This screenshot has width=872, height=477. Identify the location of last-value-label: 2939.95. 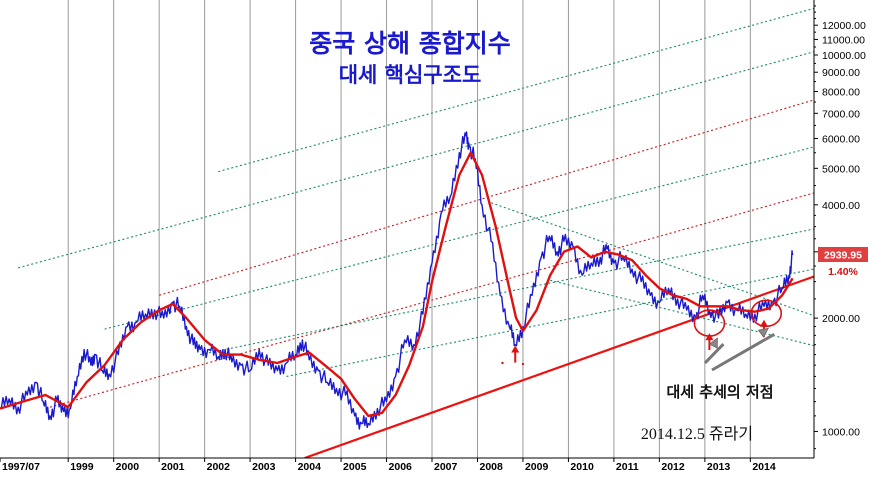
(843, 256).